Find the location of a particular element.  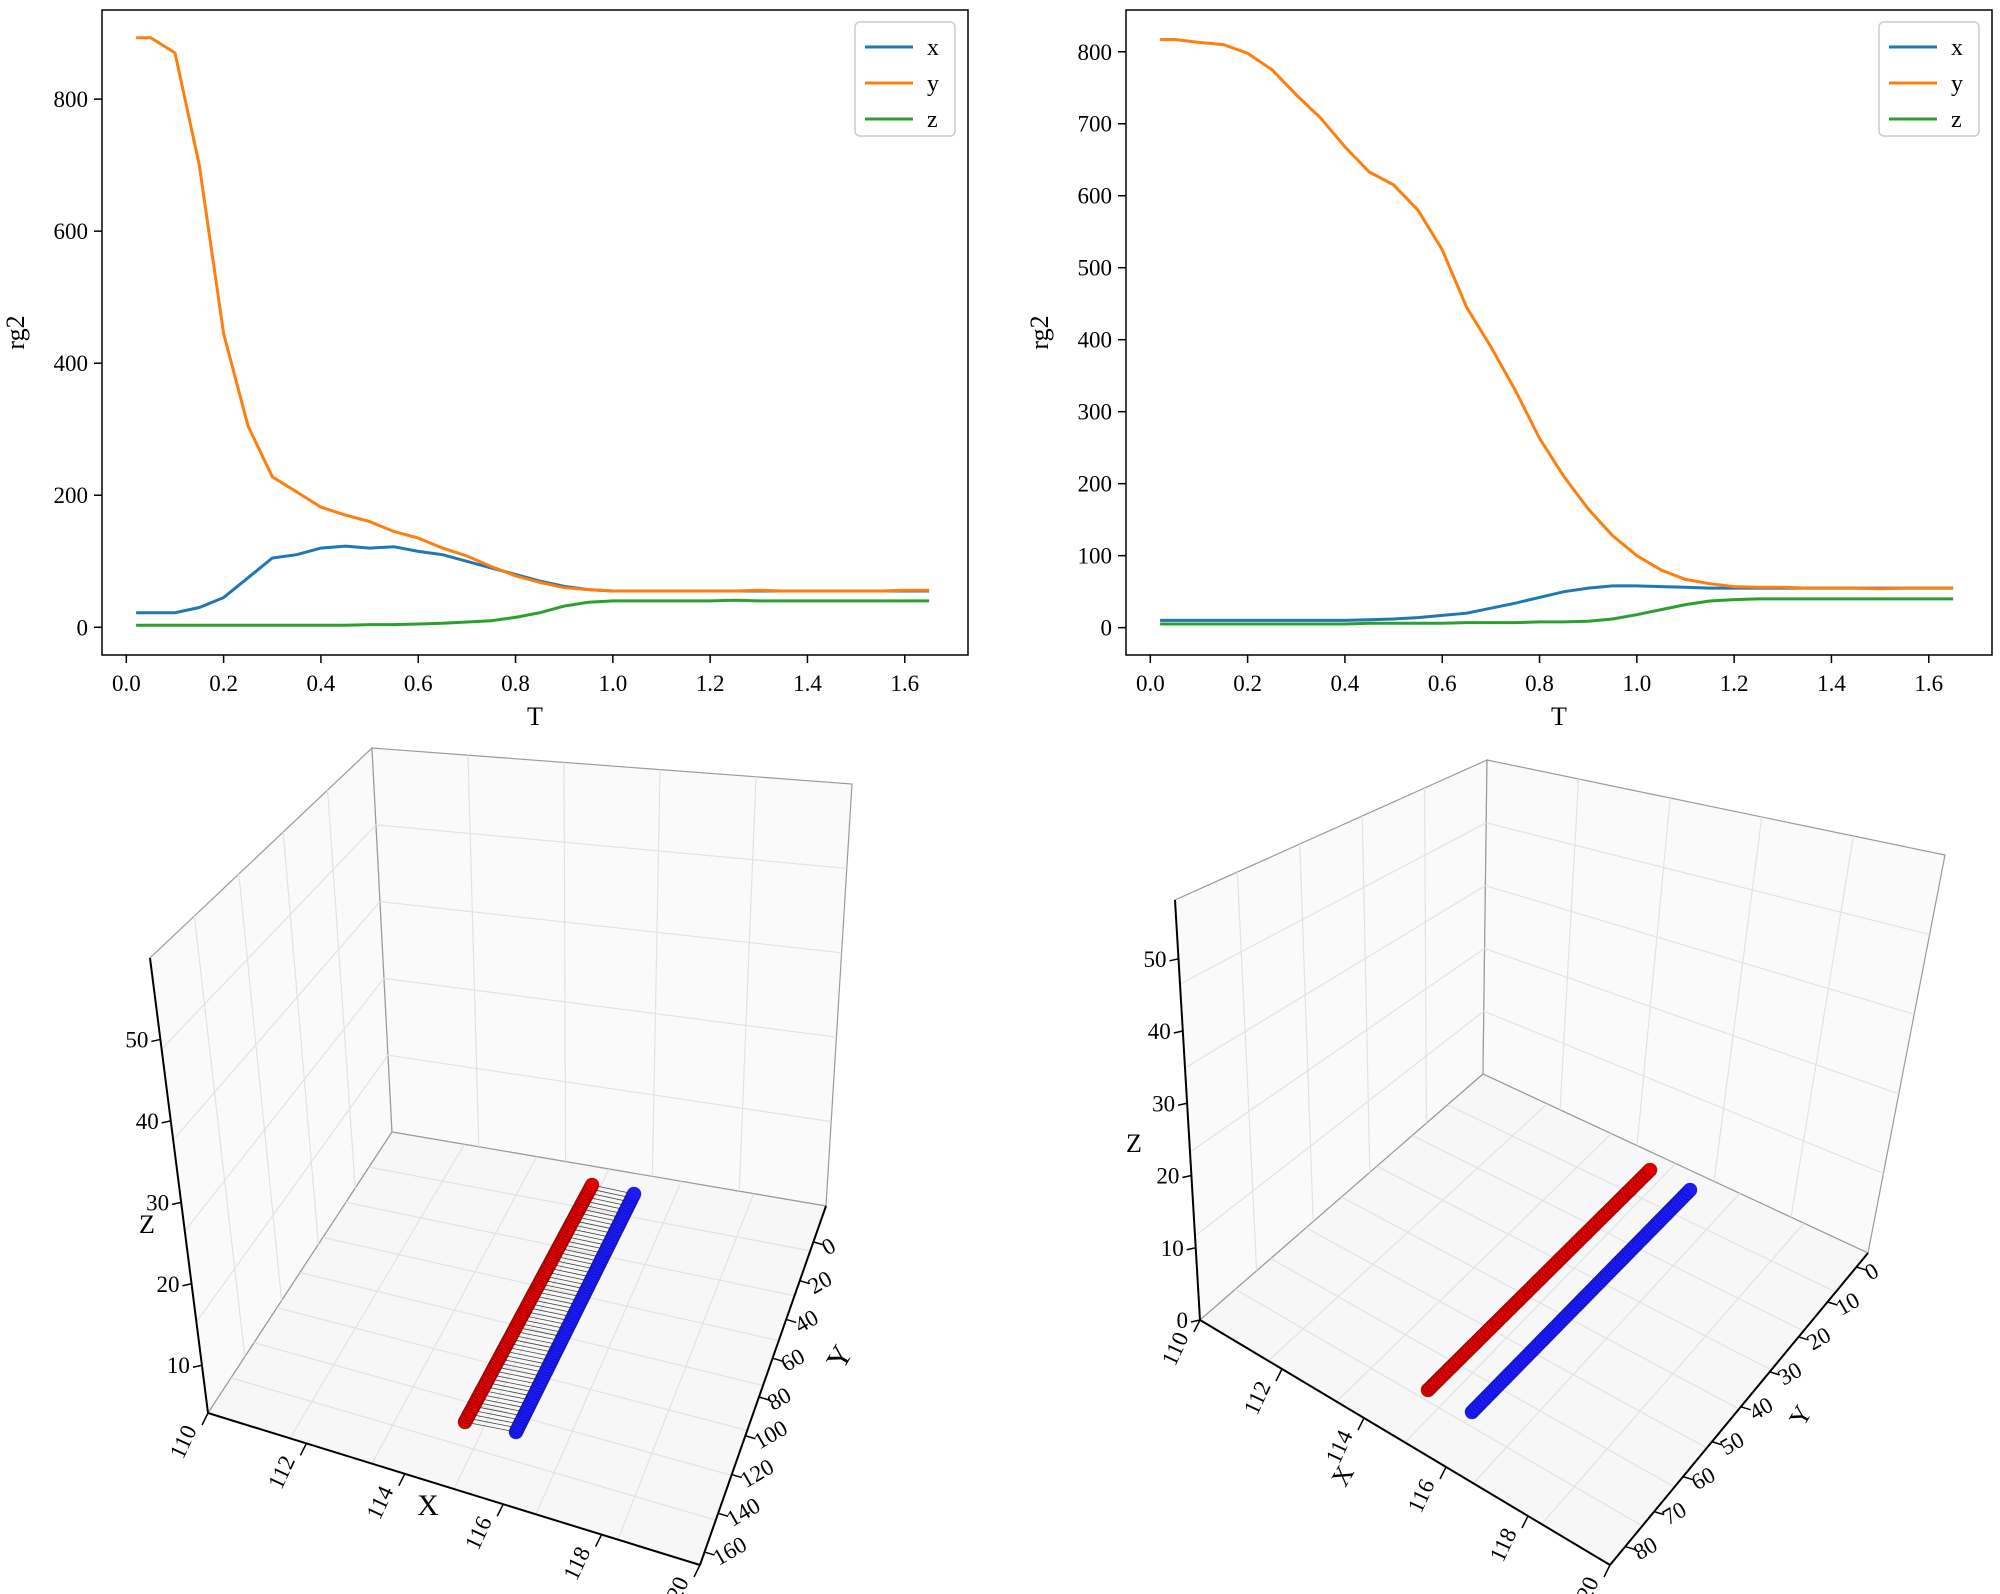

y-tick-label: 20 is located at coordinates (820, 1282).